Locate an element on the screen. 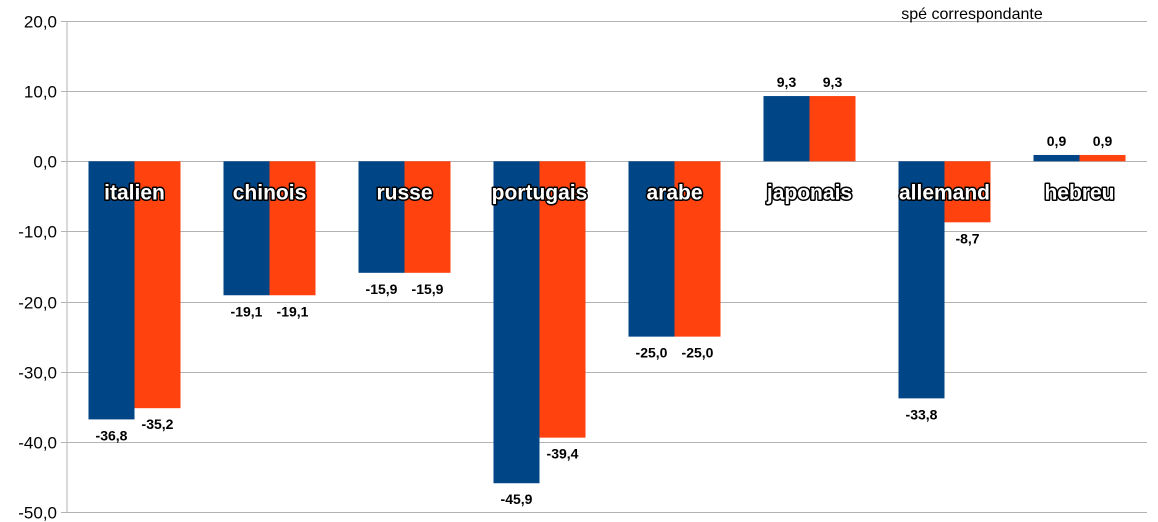 Image resolution: width=1158 pixels, height=522 pixels. category-label: russe is located at coordinates (404, 192).